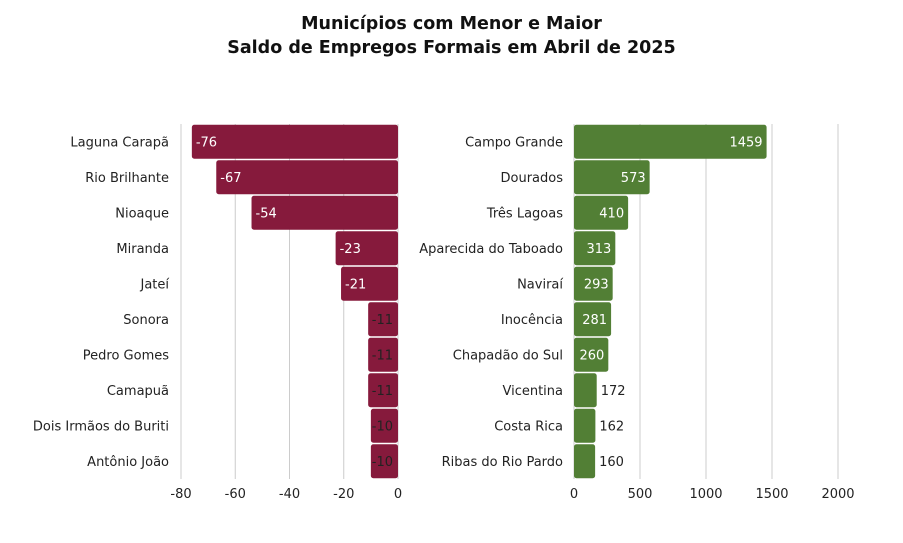  Describe the element at coordinates (128, 462) in the screenshot. I see `left-category-label: Antônio João` at that location.